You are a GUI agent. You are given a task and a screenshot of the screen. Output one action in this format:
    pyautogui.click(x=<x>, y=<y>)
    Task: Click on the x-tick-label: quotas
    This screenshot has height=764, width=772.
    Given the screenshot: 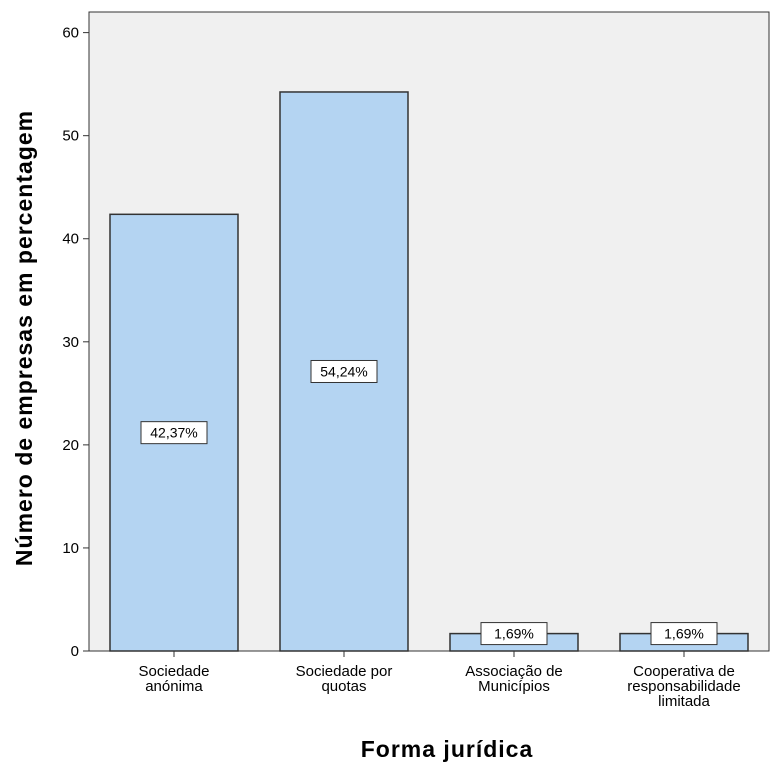 What is the action you would take?
    pyautogui.click(x=343, y=686)
    